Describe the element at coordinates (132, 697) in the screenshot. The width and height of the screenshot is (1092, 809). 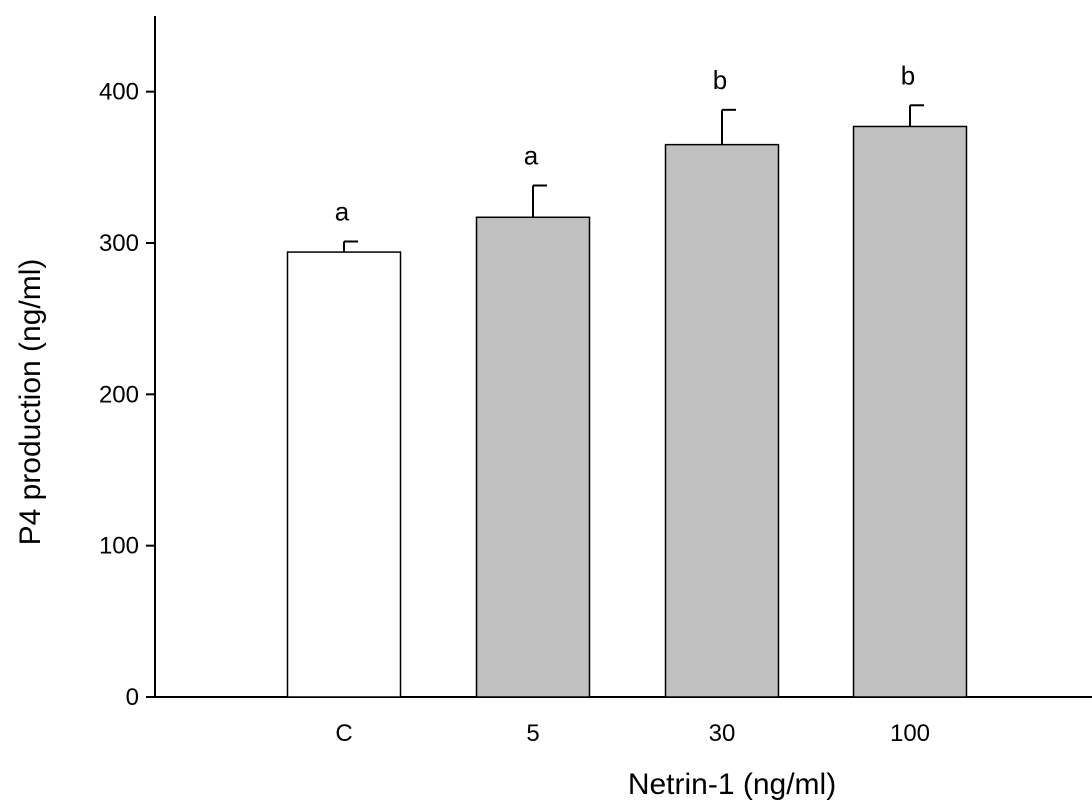
I see `y-tick-label: 0` at that location.